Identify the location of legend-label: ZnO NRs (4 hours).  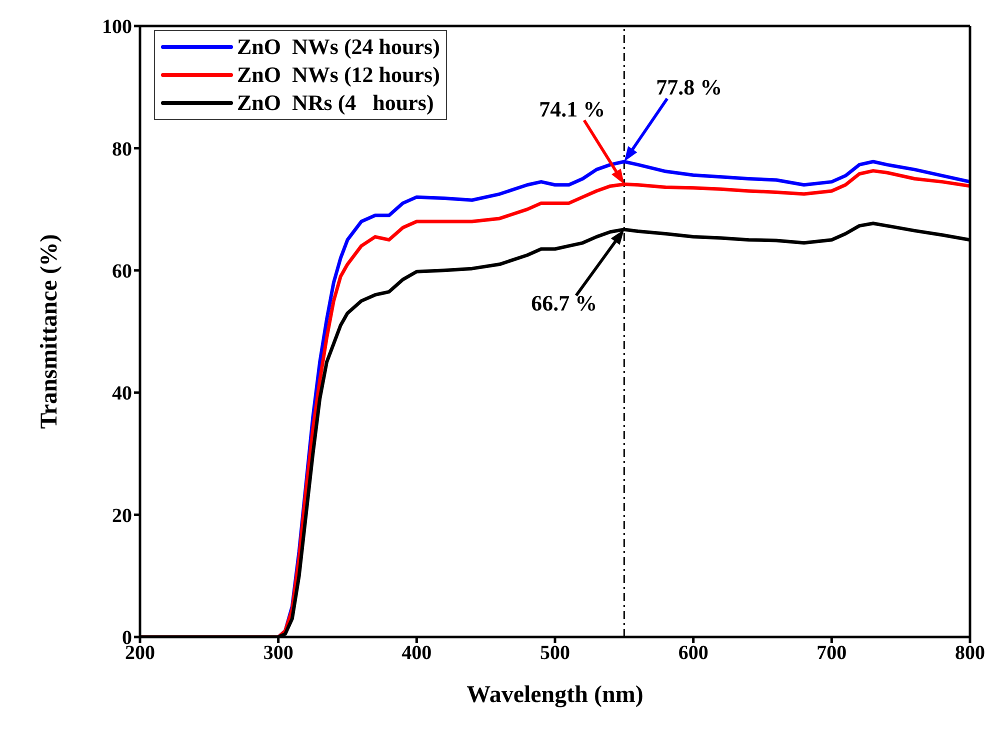
(335, 103).